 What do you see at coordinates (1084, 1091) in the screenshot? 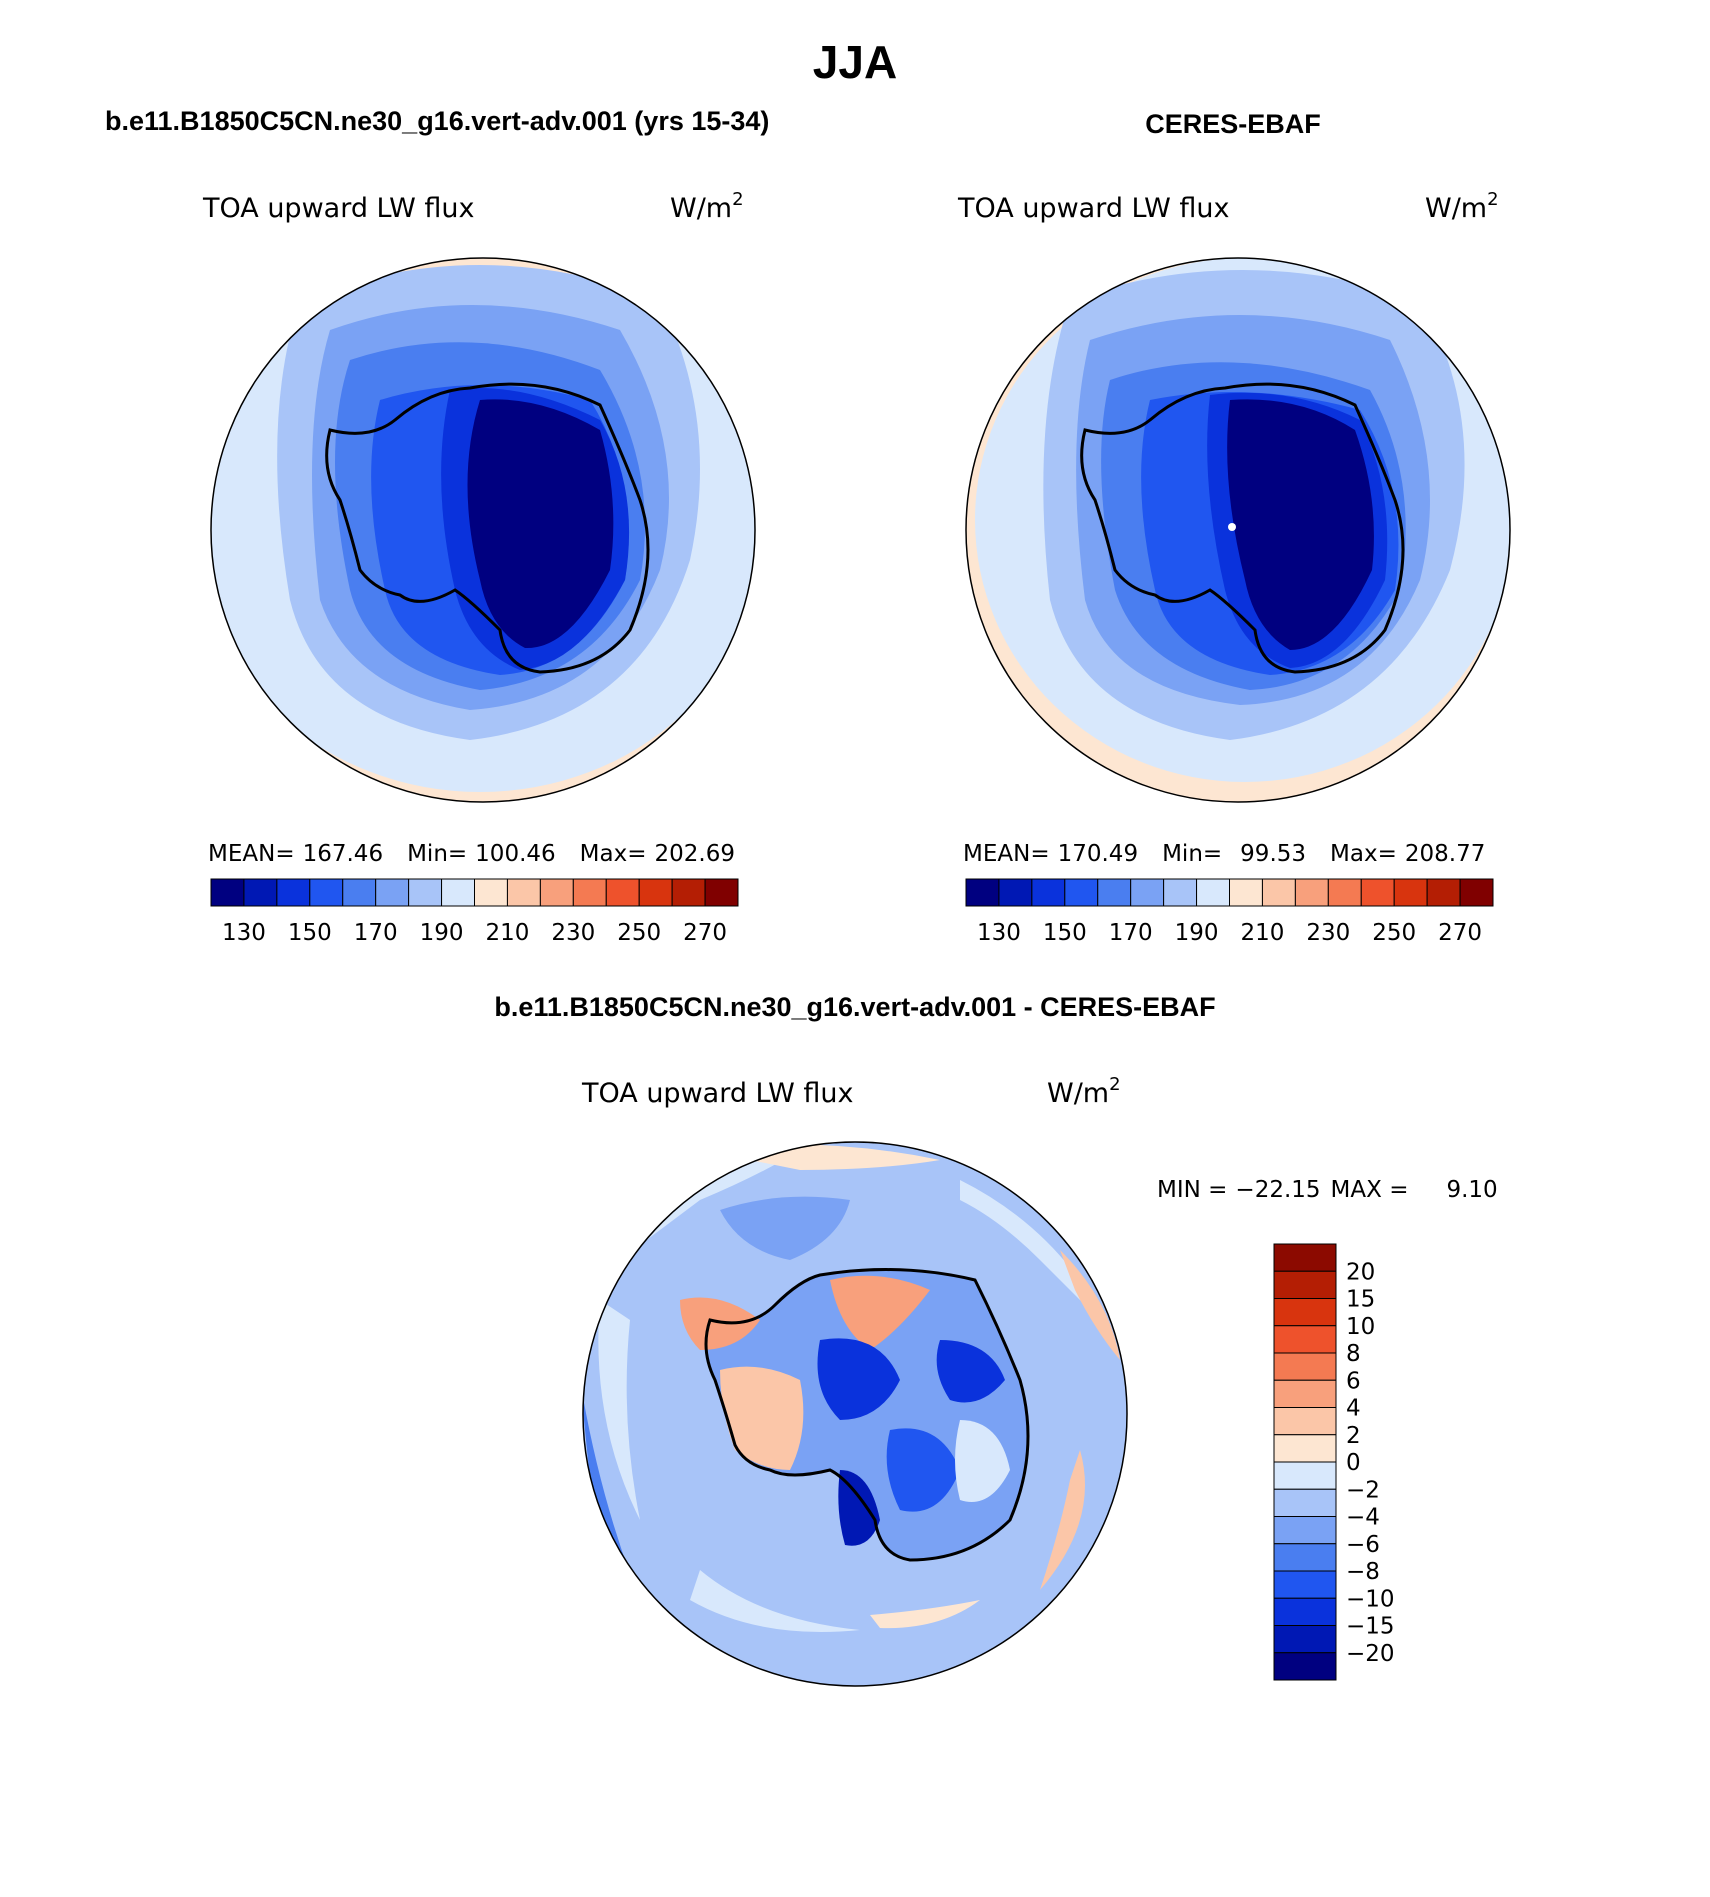
I see `diff-units-label: W/m2` at bounding box center [1084, 1091].